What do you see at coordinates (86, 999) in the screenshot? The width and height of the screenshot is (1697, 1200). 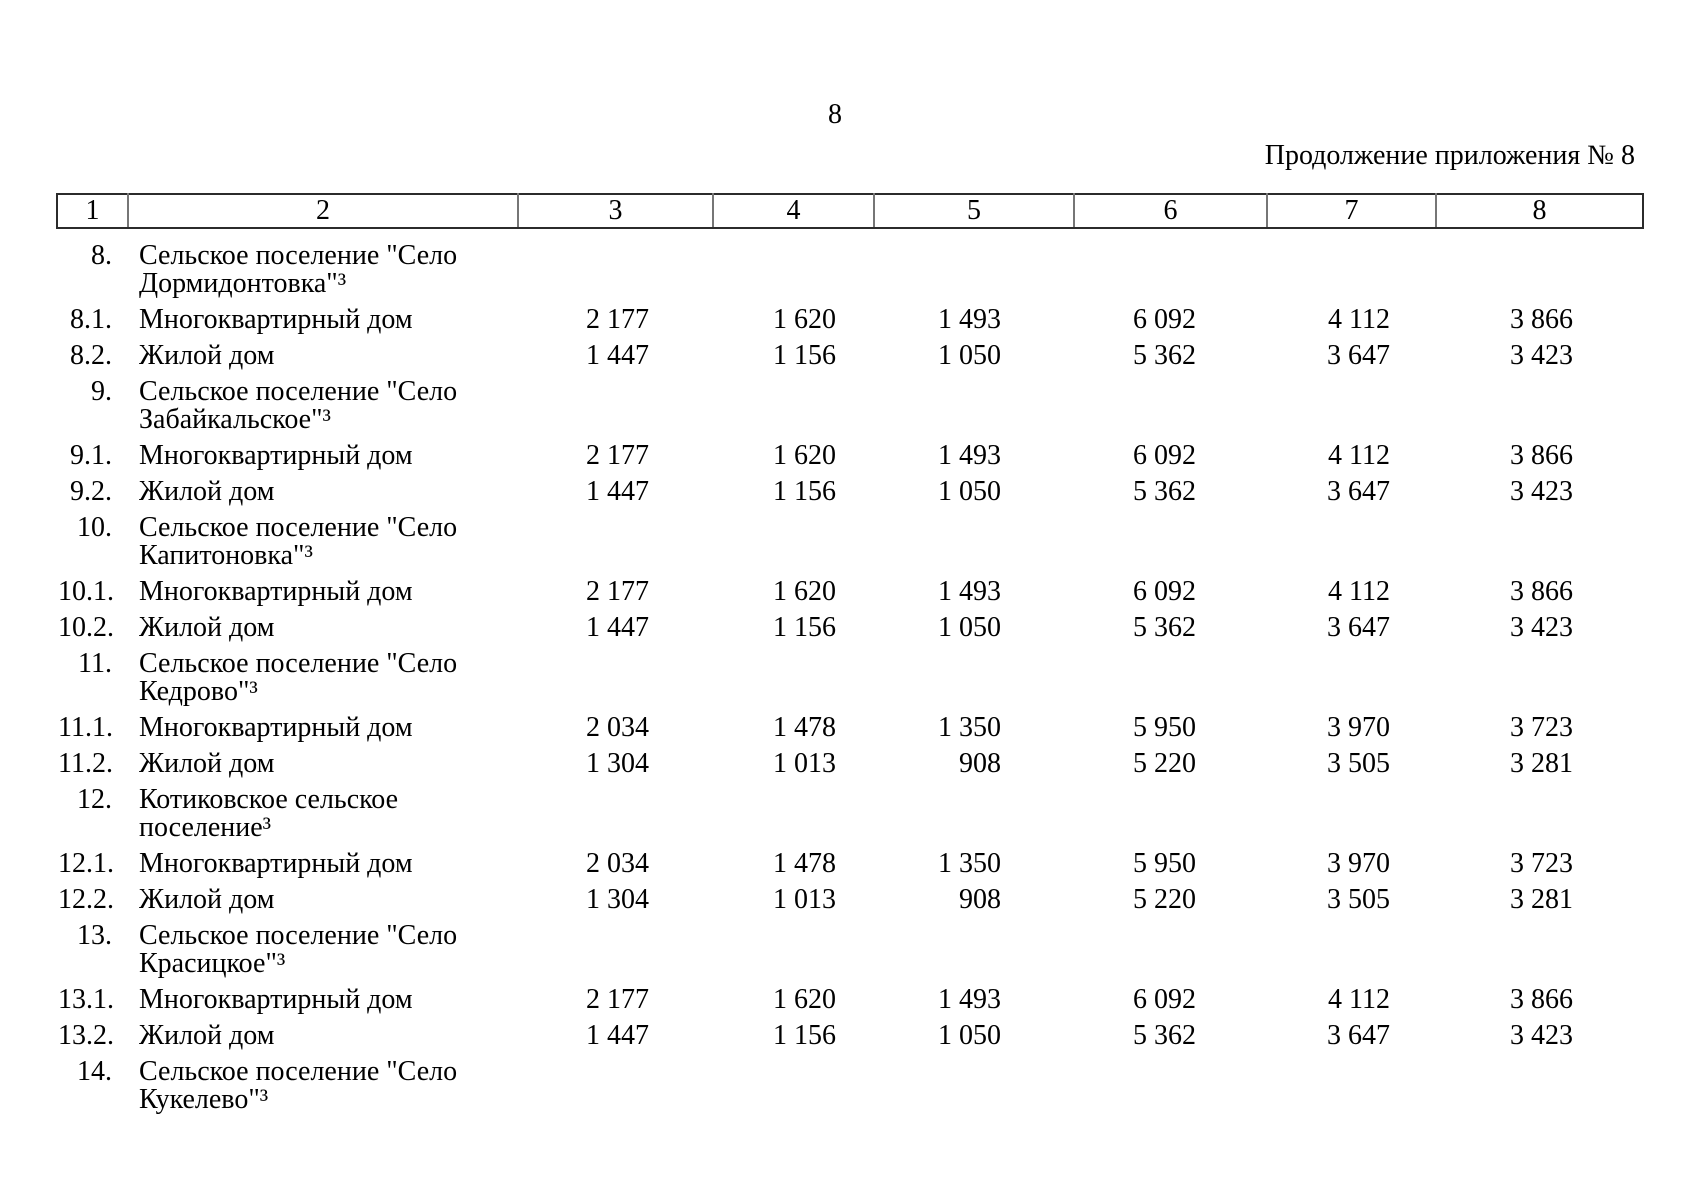 I see `row-number-cell: 13.1.` at bounding box center [86, 999].